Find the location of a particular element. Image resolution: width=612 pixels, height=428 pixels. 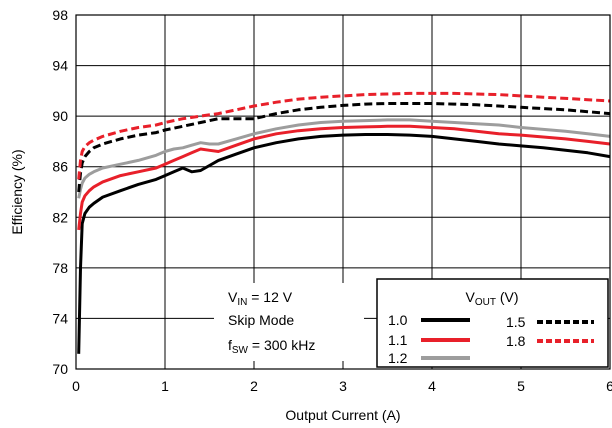

x-tick-label: 5 is located at coordinates (521, 386).